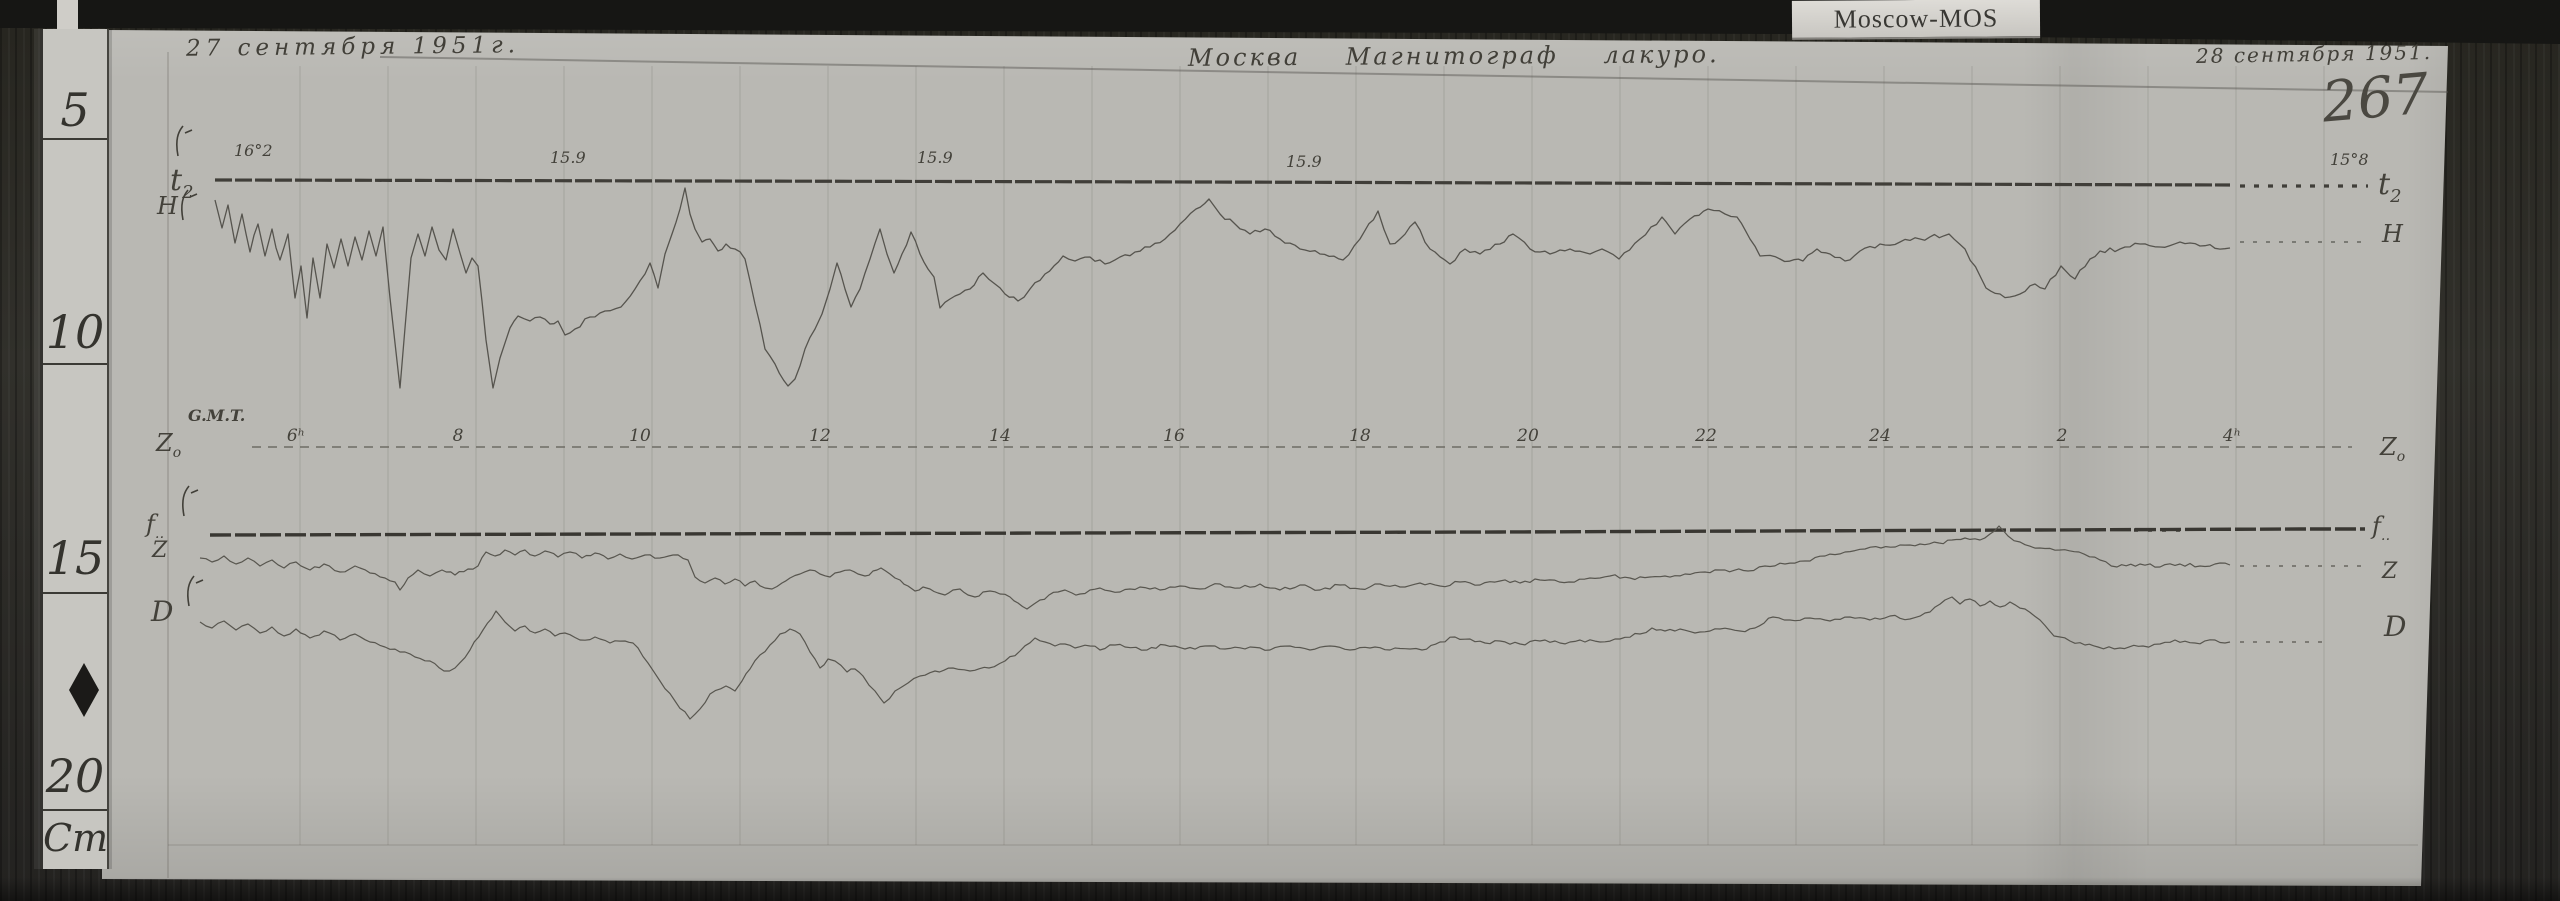 This screenshot has width=2560, height=901. Describe the element at coordinates (640, 436) in the screenshot. I see `hour-label-10: 10` at that location.